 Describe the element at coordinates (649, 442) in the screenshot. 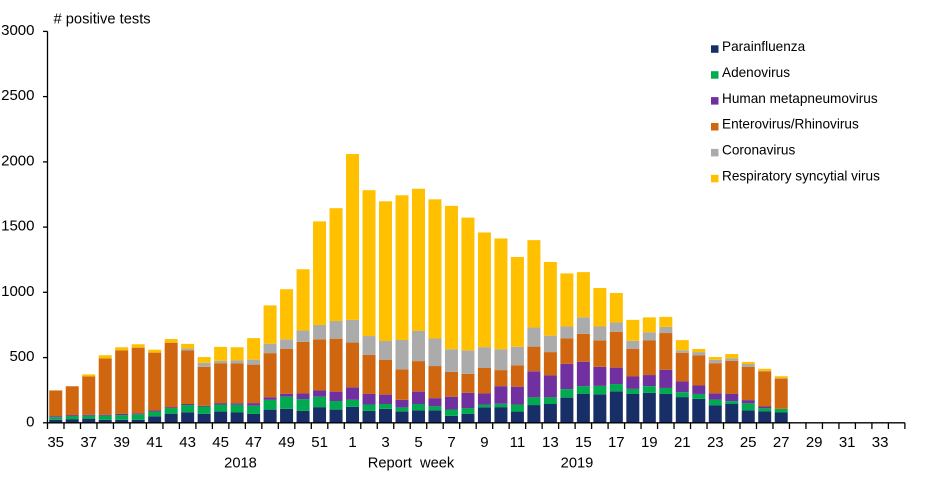

I see `svg-text: 19` at that location.